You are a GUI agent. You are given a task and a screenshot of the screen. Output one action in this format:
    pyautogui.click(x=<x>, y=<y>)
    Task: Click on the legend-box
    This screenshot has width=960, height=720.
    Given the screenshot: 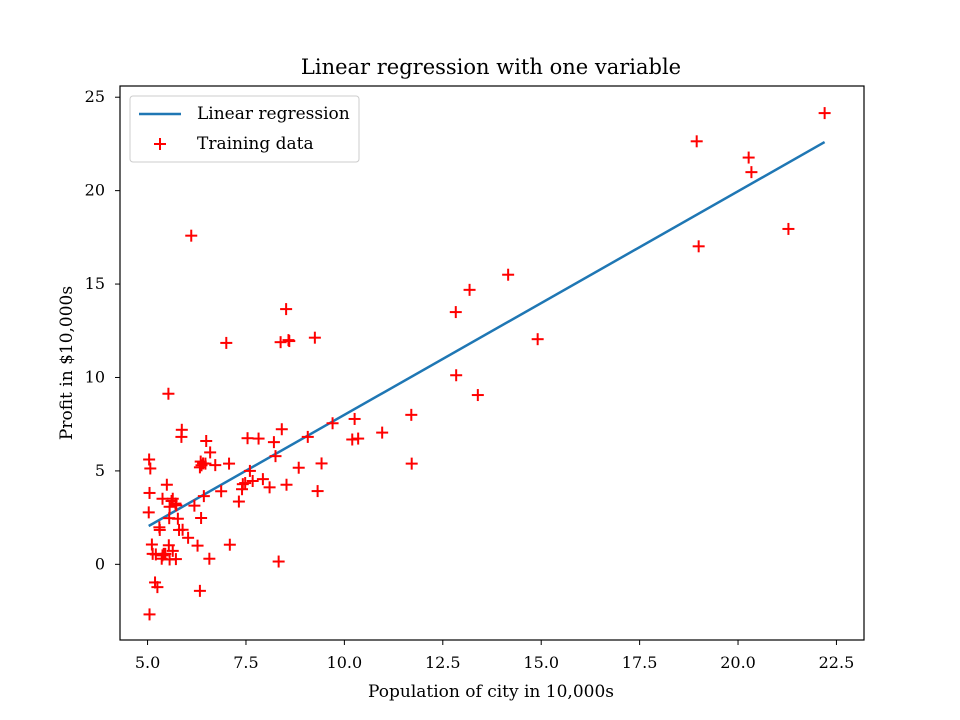 What is the action you would take?
    pyautogui.click(x=244, y=129)
    